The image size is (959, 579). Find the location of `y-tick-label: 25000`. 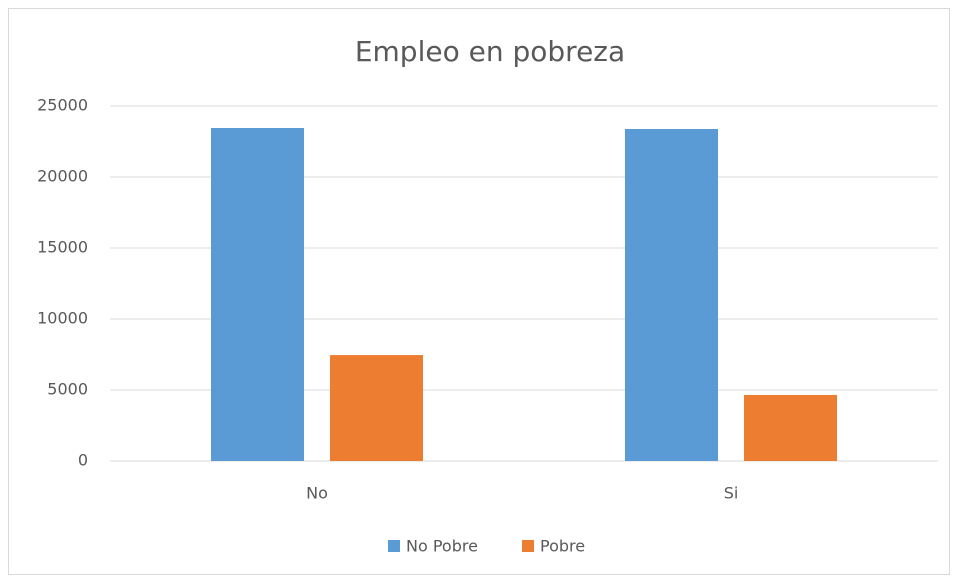

y-tick-label: 25000 is located at coordinates (62, 105).